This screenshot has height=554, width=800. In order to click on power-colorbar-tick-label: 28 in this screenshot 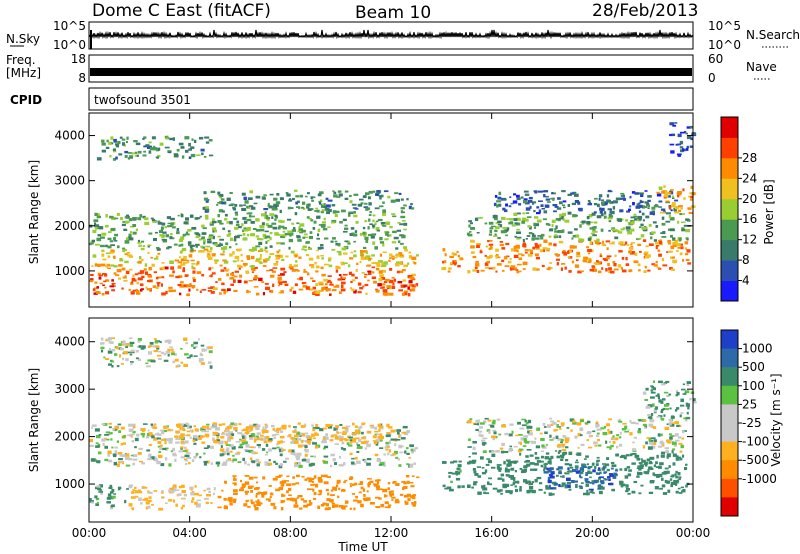, I will do `click(749, 158)`.